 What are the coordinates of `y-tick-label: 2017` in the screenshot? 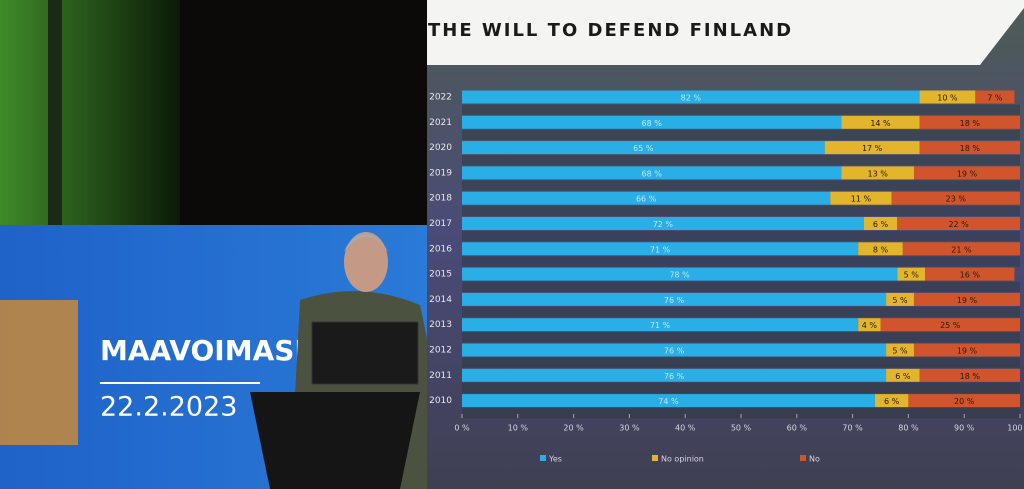 It's located at (440, 224).